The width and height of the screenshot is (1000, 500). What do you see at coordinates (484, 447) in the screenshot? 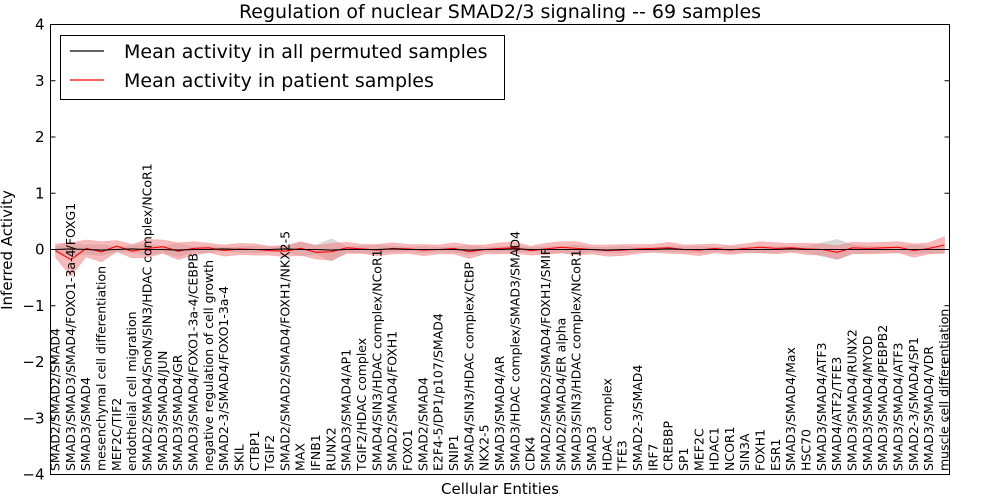
I see `category-label: NKX2-5` at bounding box center [484, 447].